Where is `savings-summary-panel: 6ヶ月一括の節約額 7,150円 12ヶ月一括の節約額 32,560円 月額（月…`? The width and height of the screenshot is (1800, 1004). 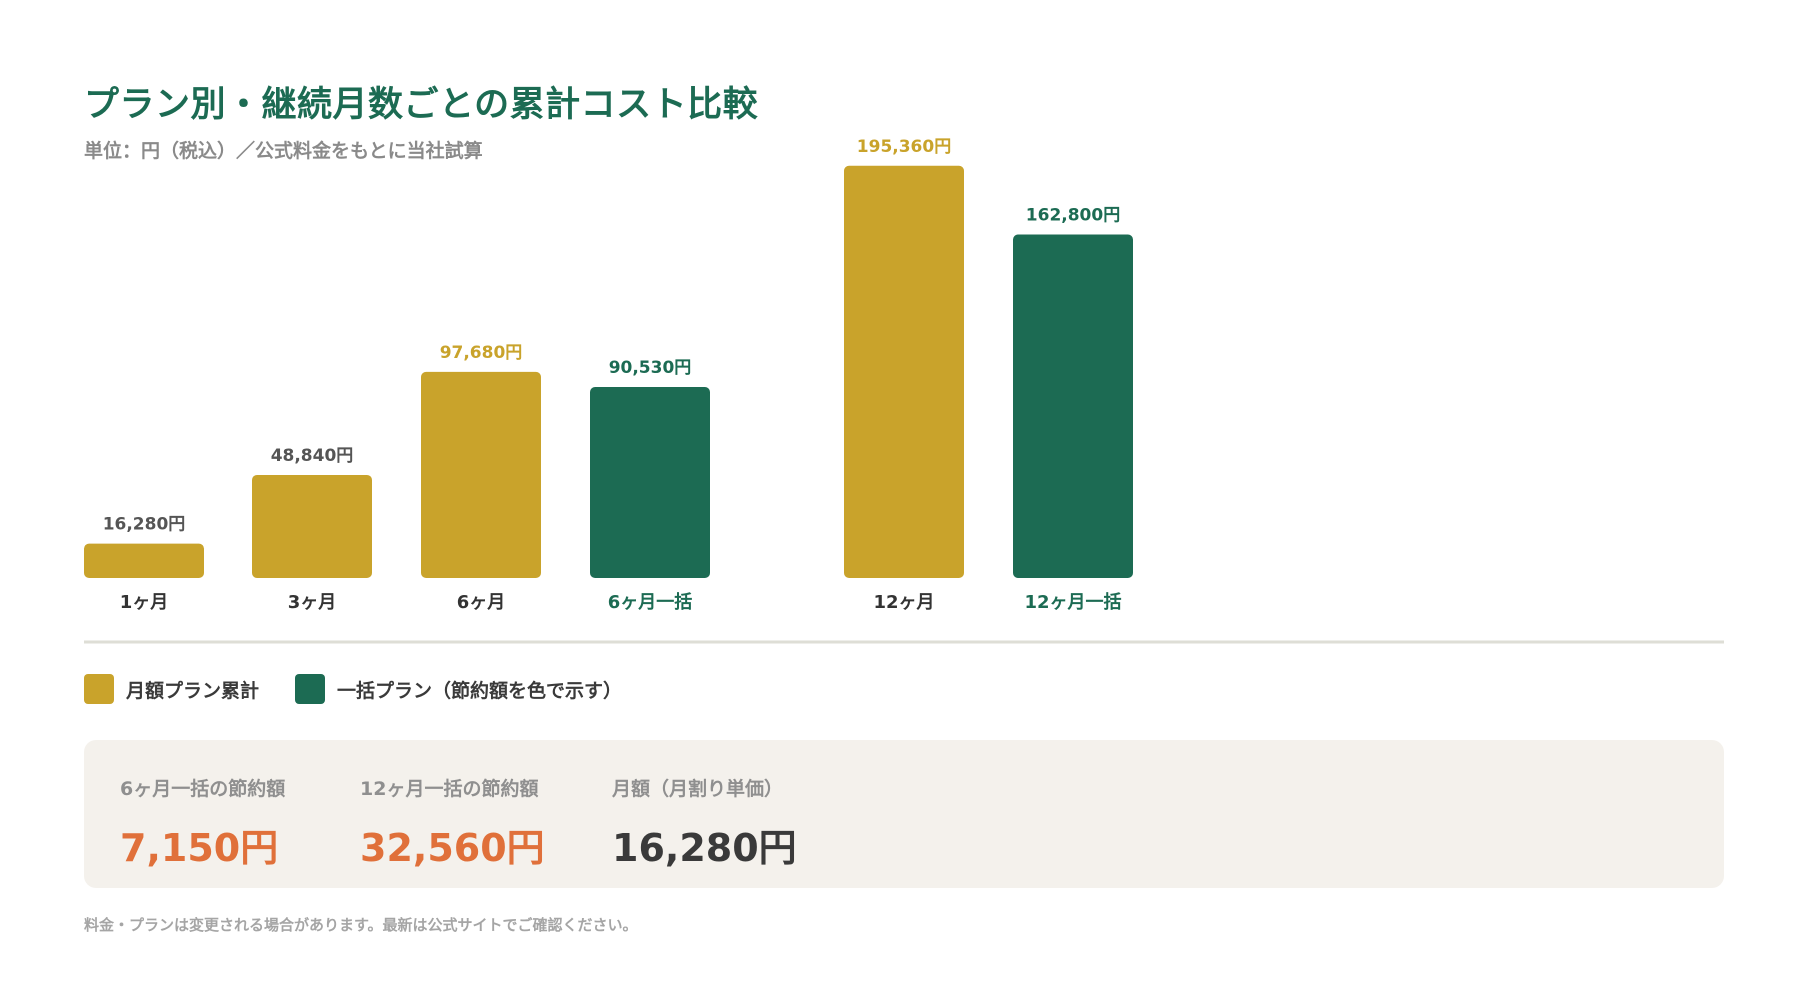 savings-summary-panel: 6ヶ月一括の節約額 7,150円 12ヶ月一括の節約額 32,560円 月額（月… is located at coordinates (904, 814).